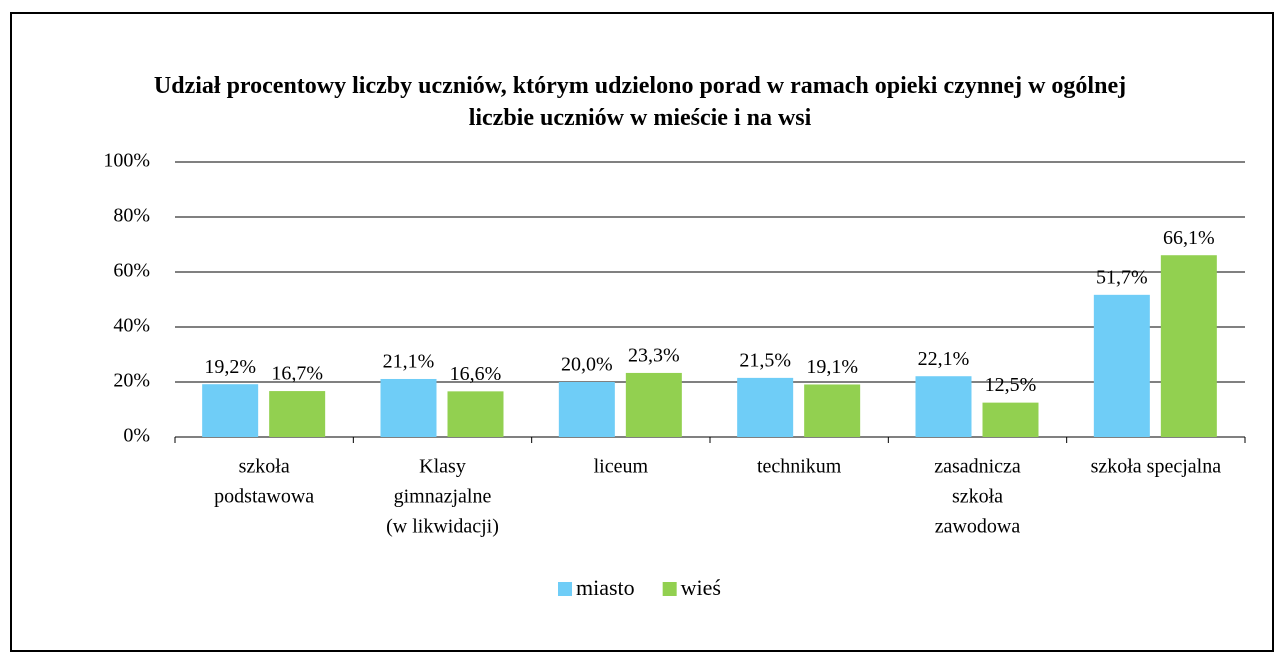  What do you see at coordinates (587, 365) in the screenshot?
I see `data-label: 20,0%` at bounding box center [587, 365].